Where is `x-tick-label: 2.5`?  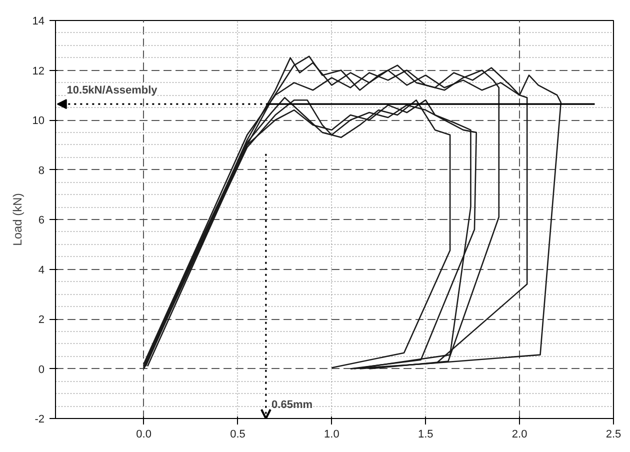
x-tick-label: 2.5 is located at coordinates (614, 434).